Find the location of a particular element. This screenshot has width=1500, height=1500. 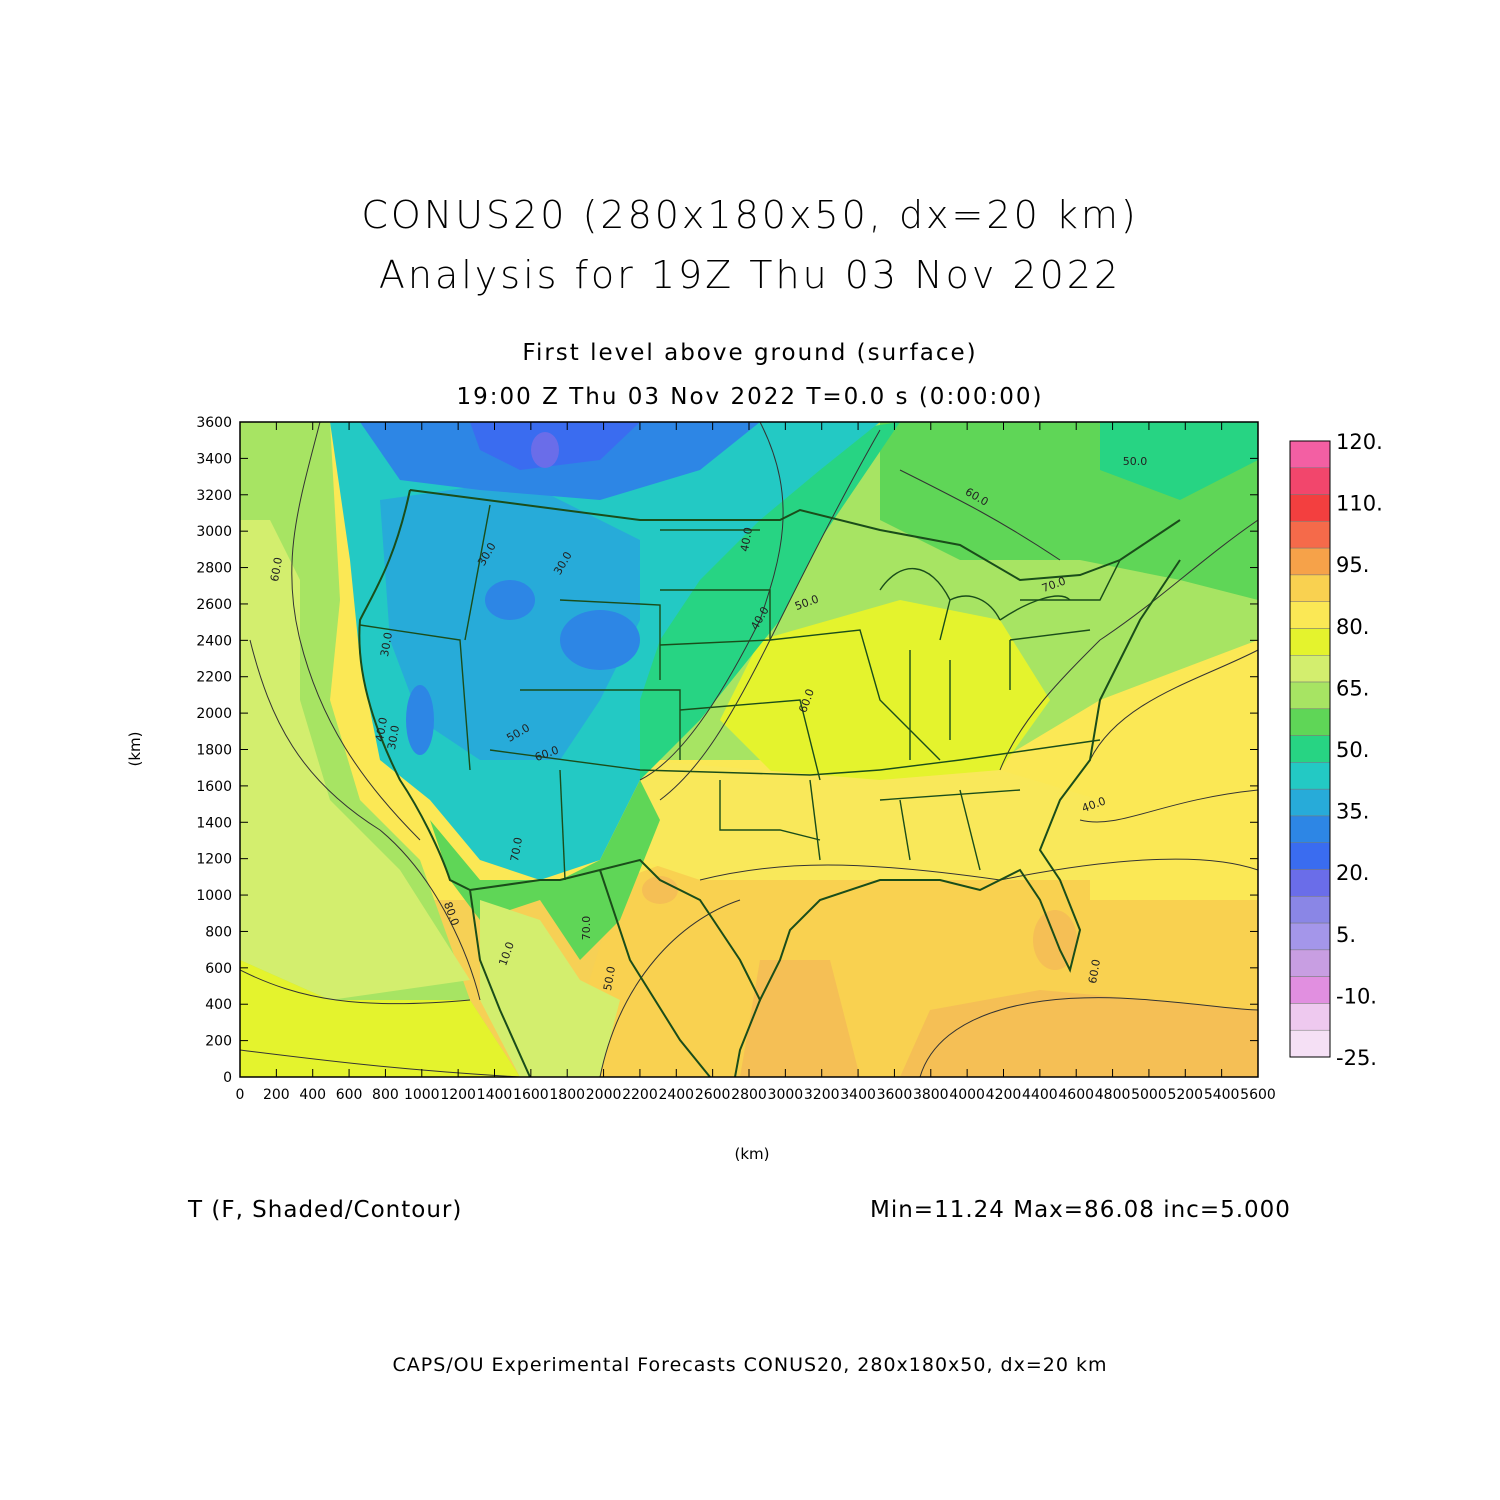

field-pacific-warm is located at coordinates (355, 760).